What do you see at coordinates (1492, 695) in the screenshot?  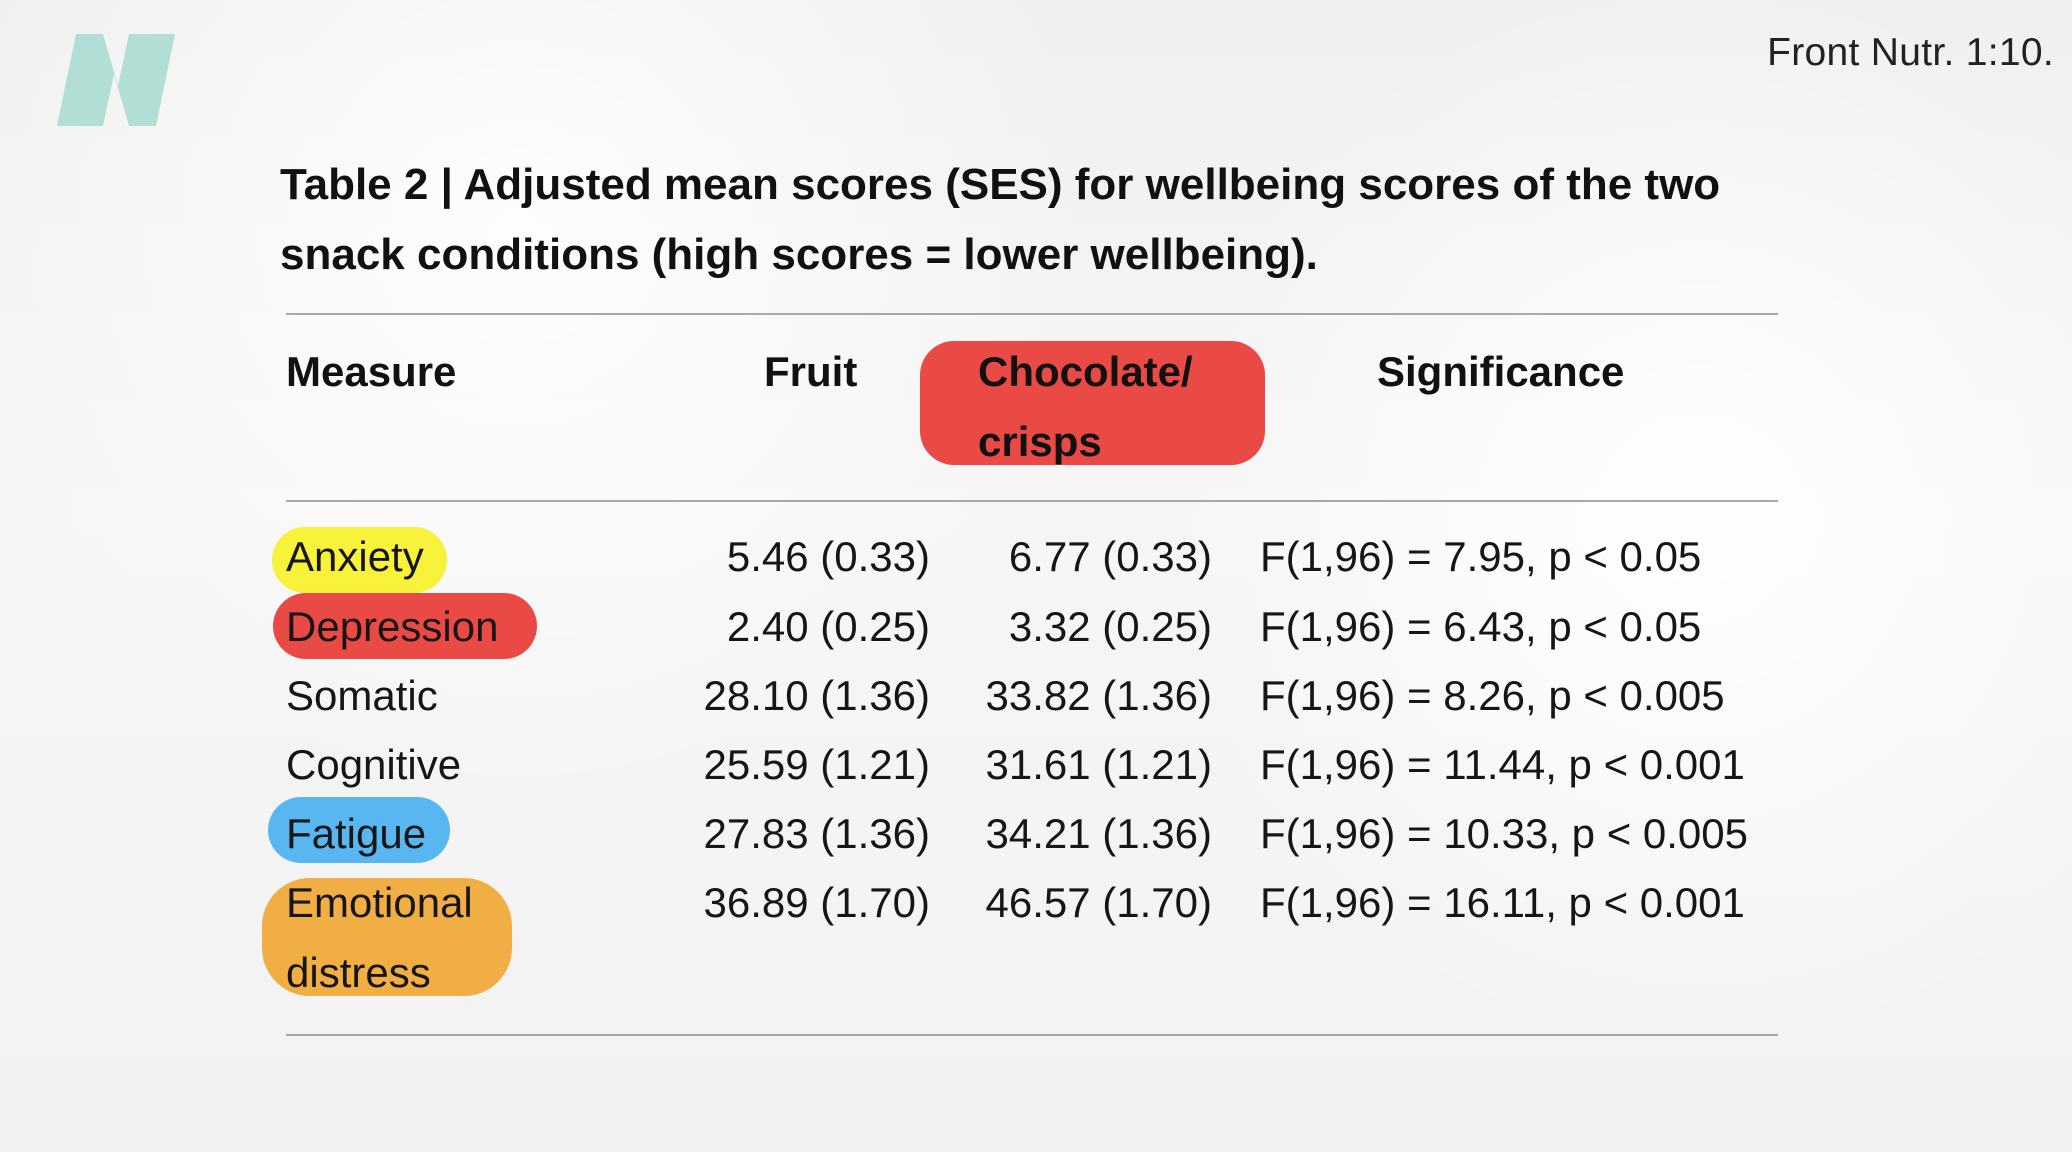 I see `significance-somatic: F(1,96) = 8.26, p < 0.005` at bounding box center [1492, 695].